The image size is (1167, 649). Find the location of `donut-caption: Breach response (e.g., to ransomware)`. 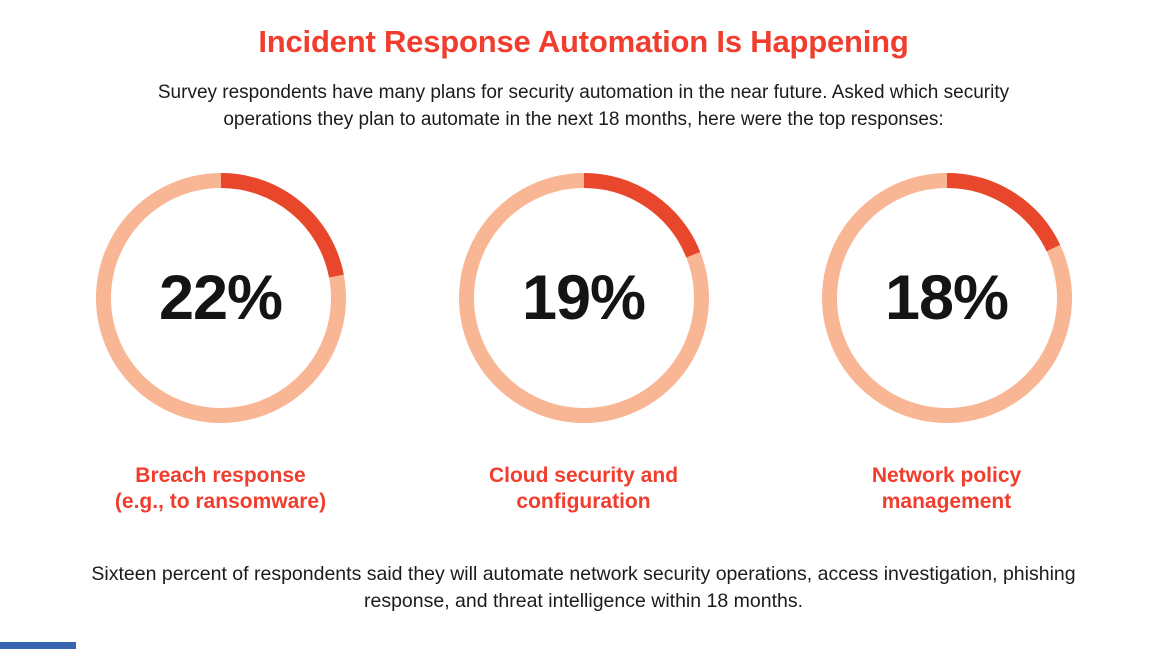

donut-caption: Breach response (e.g., to ransomware) is located at coordinates (220, 489).